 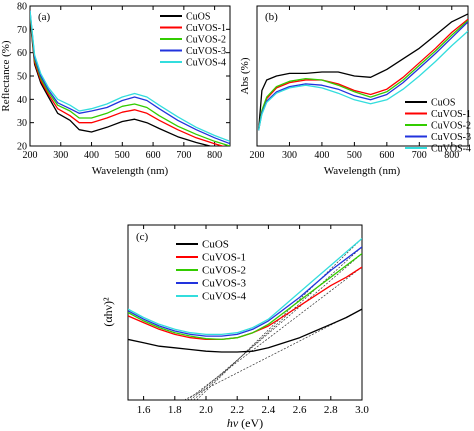 I want to click on panel-b-x-tick-label: 400, so click(x=321, y=155).